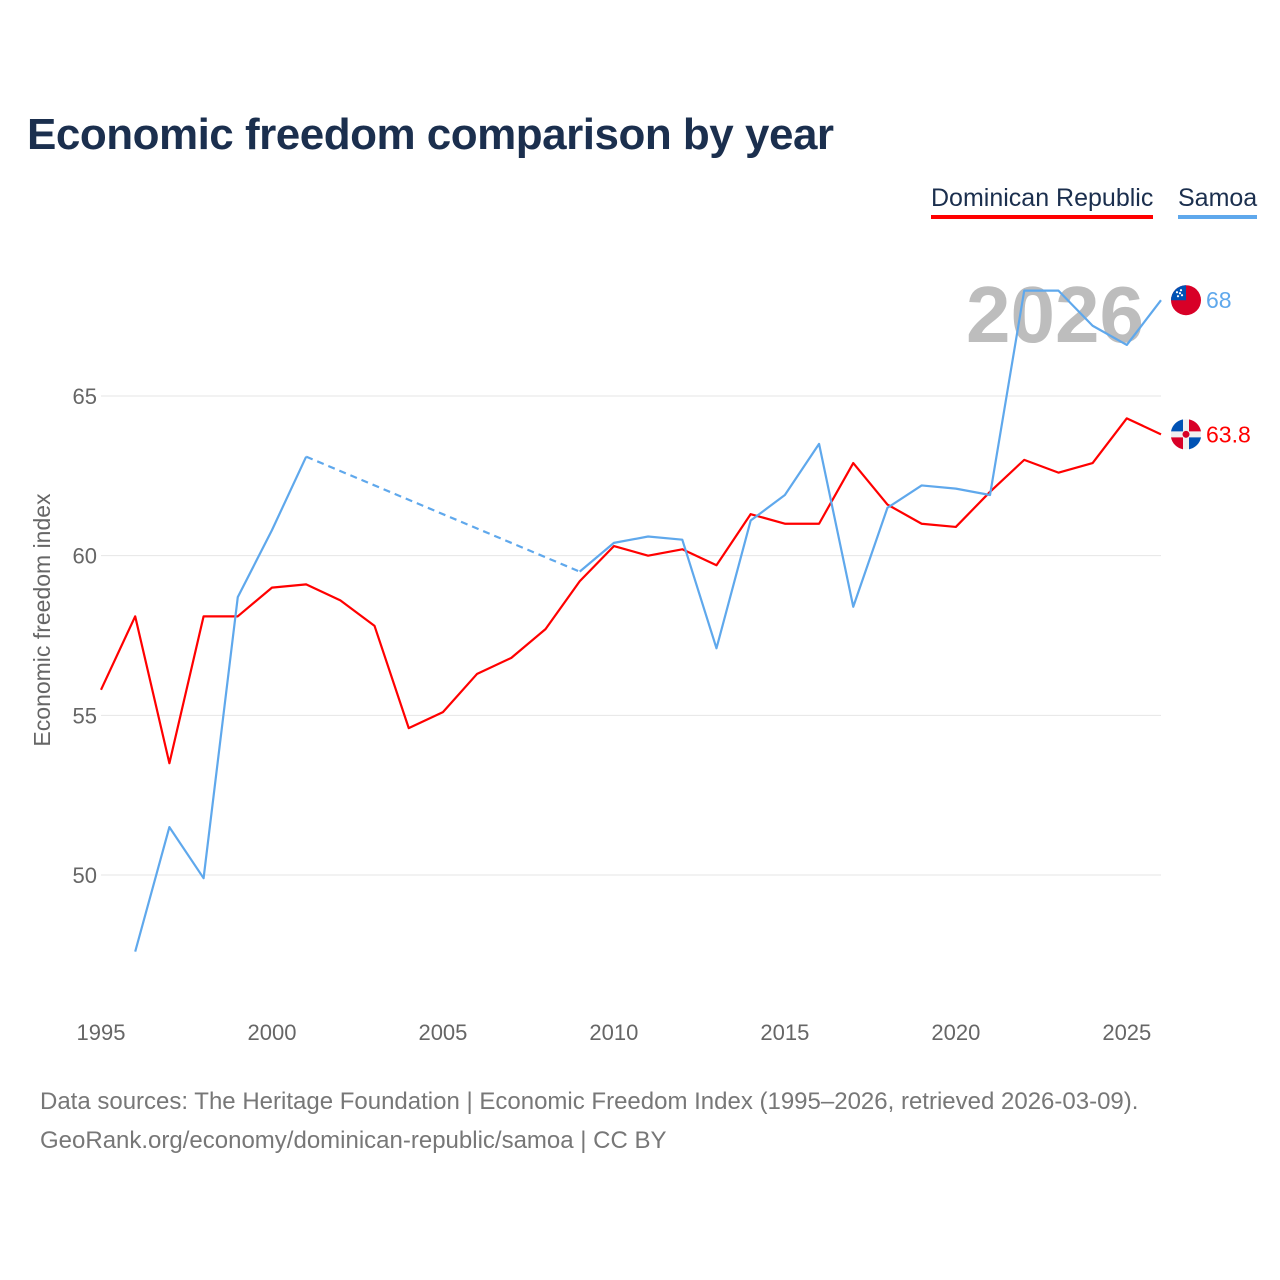  Describe the element at coordinates (1126, 1032) in the screenshot. I see `x-tick-label: 2025` at that location.